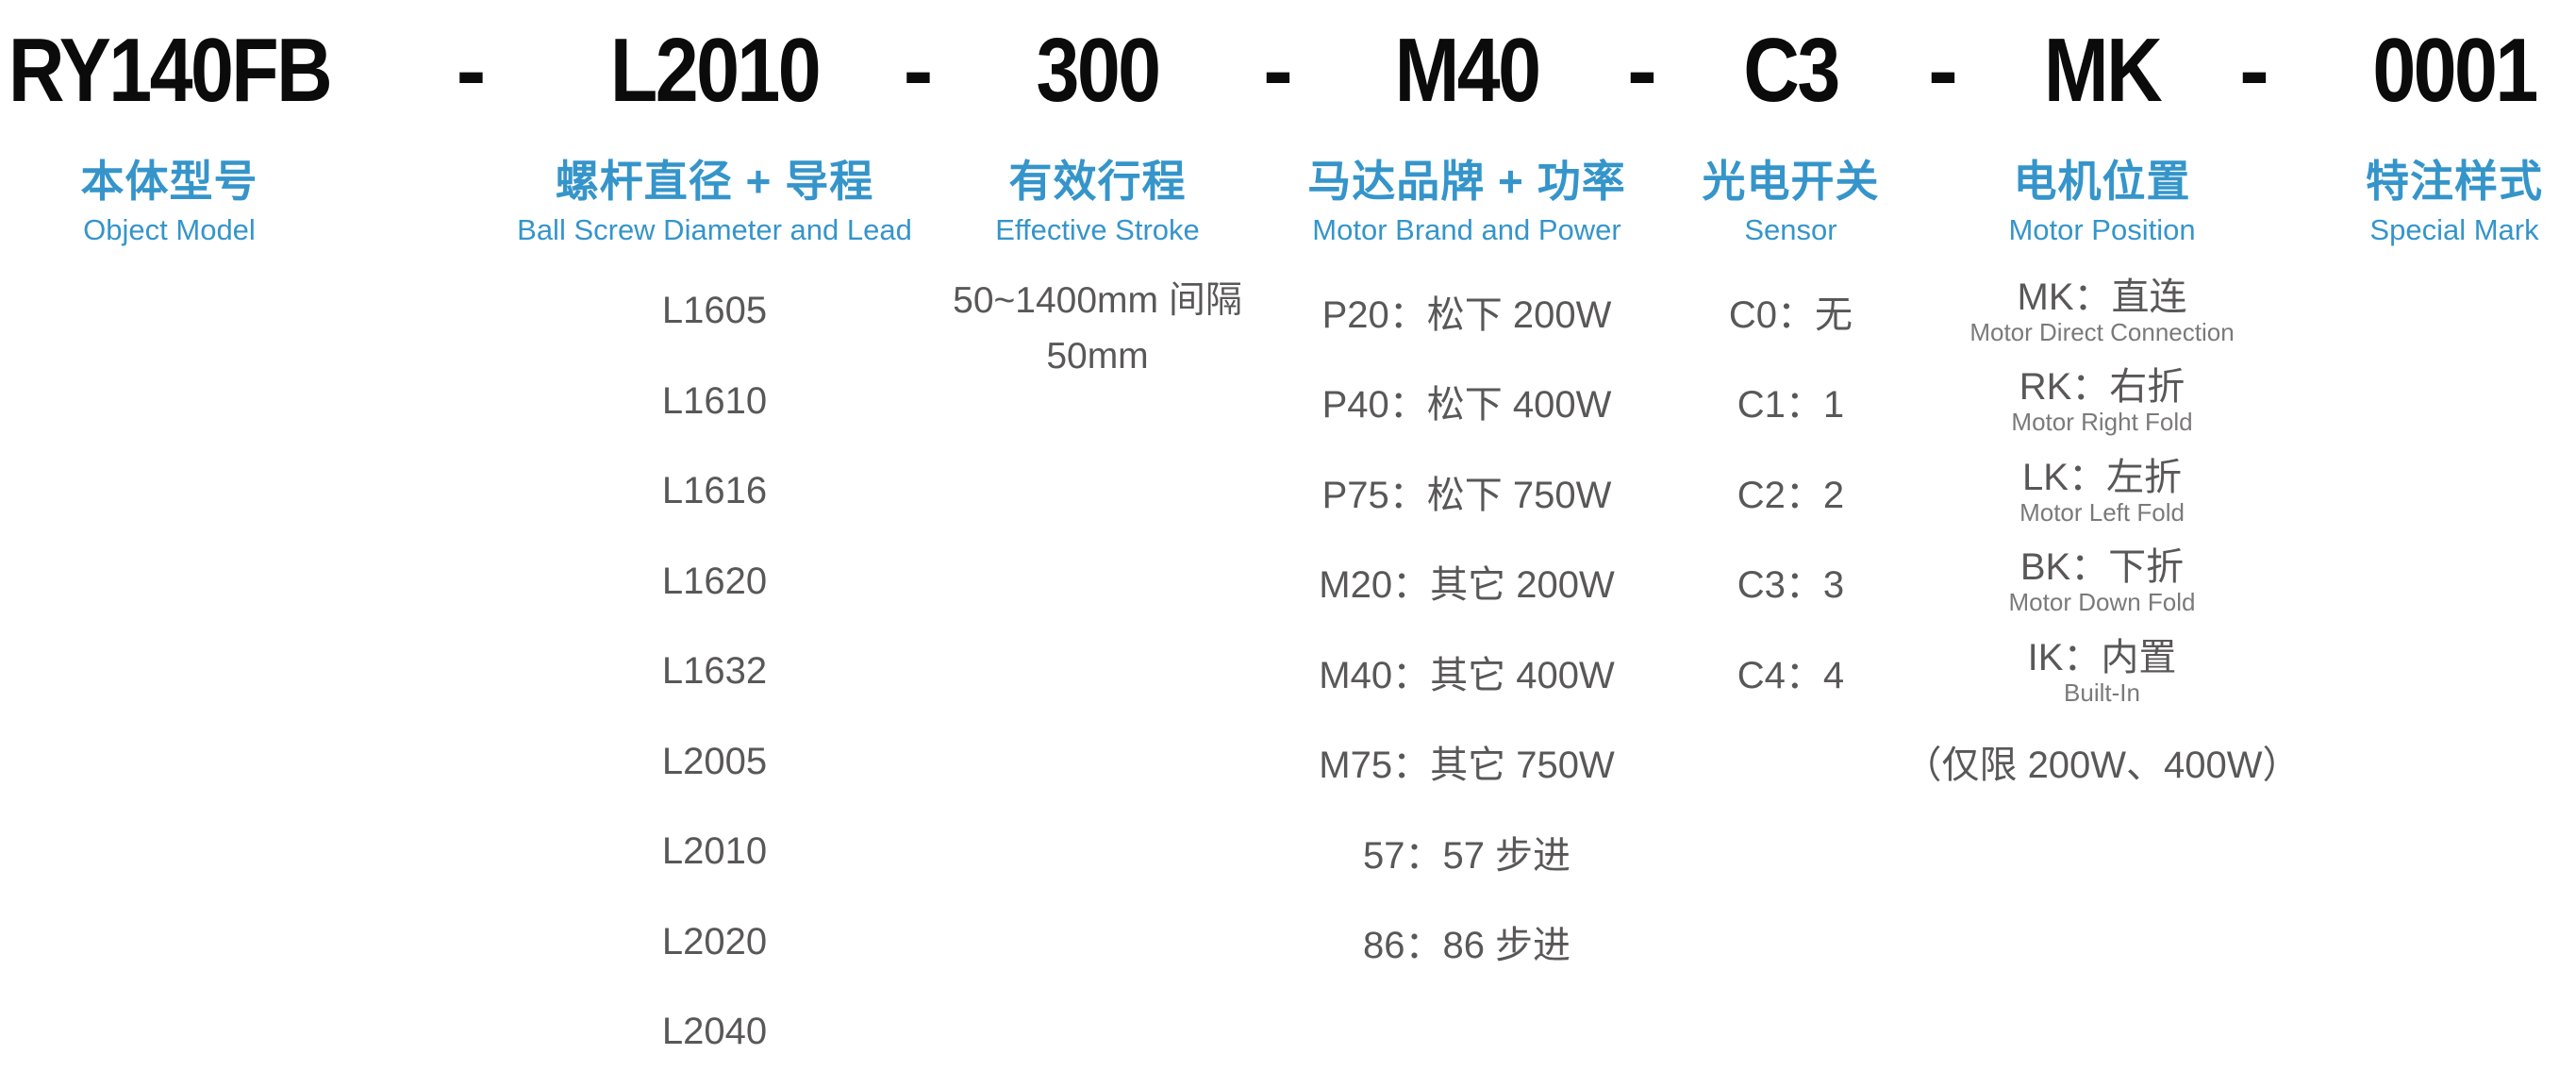 The height and width of the screenshot is (1088, 2576). Describe the element at coordinates (2102, 603) in the screenshot. I see `motor-position-english: Motor Down Fold` at that location.